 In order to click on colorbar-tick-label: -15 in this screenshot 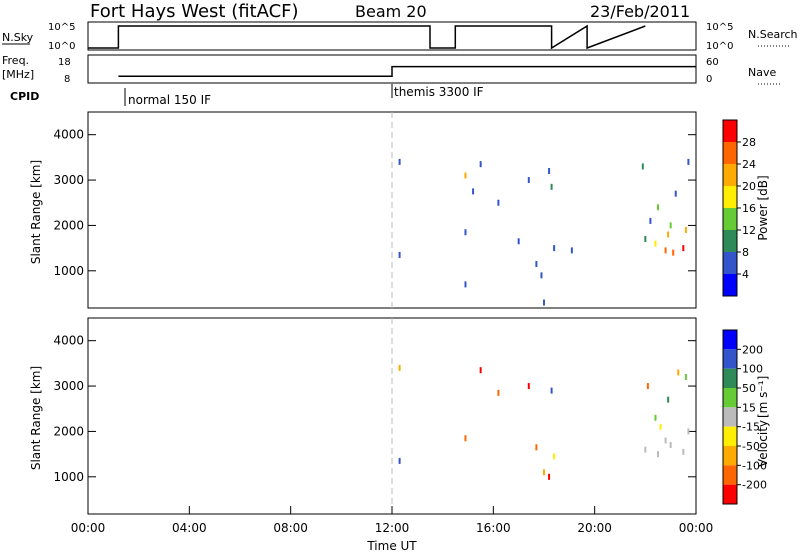, I will do `click(751, 427)`.